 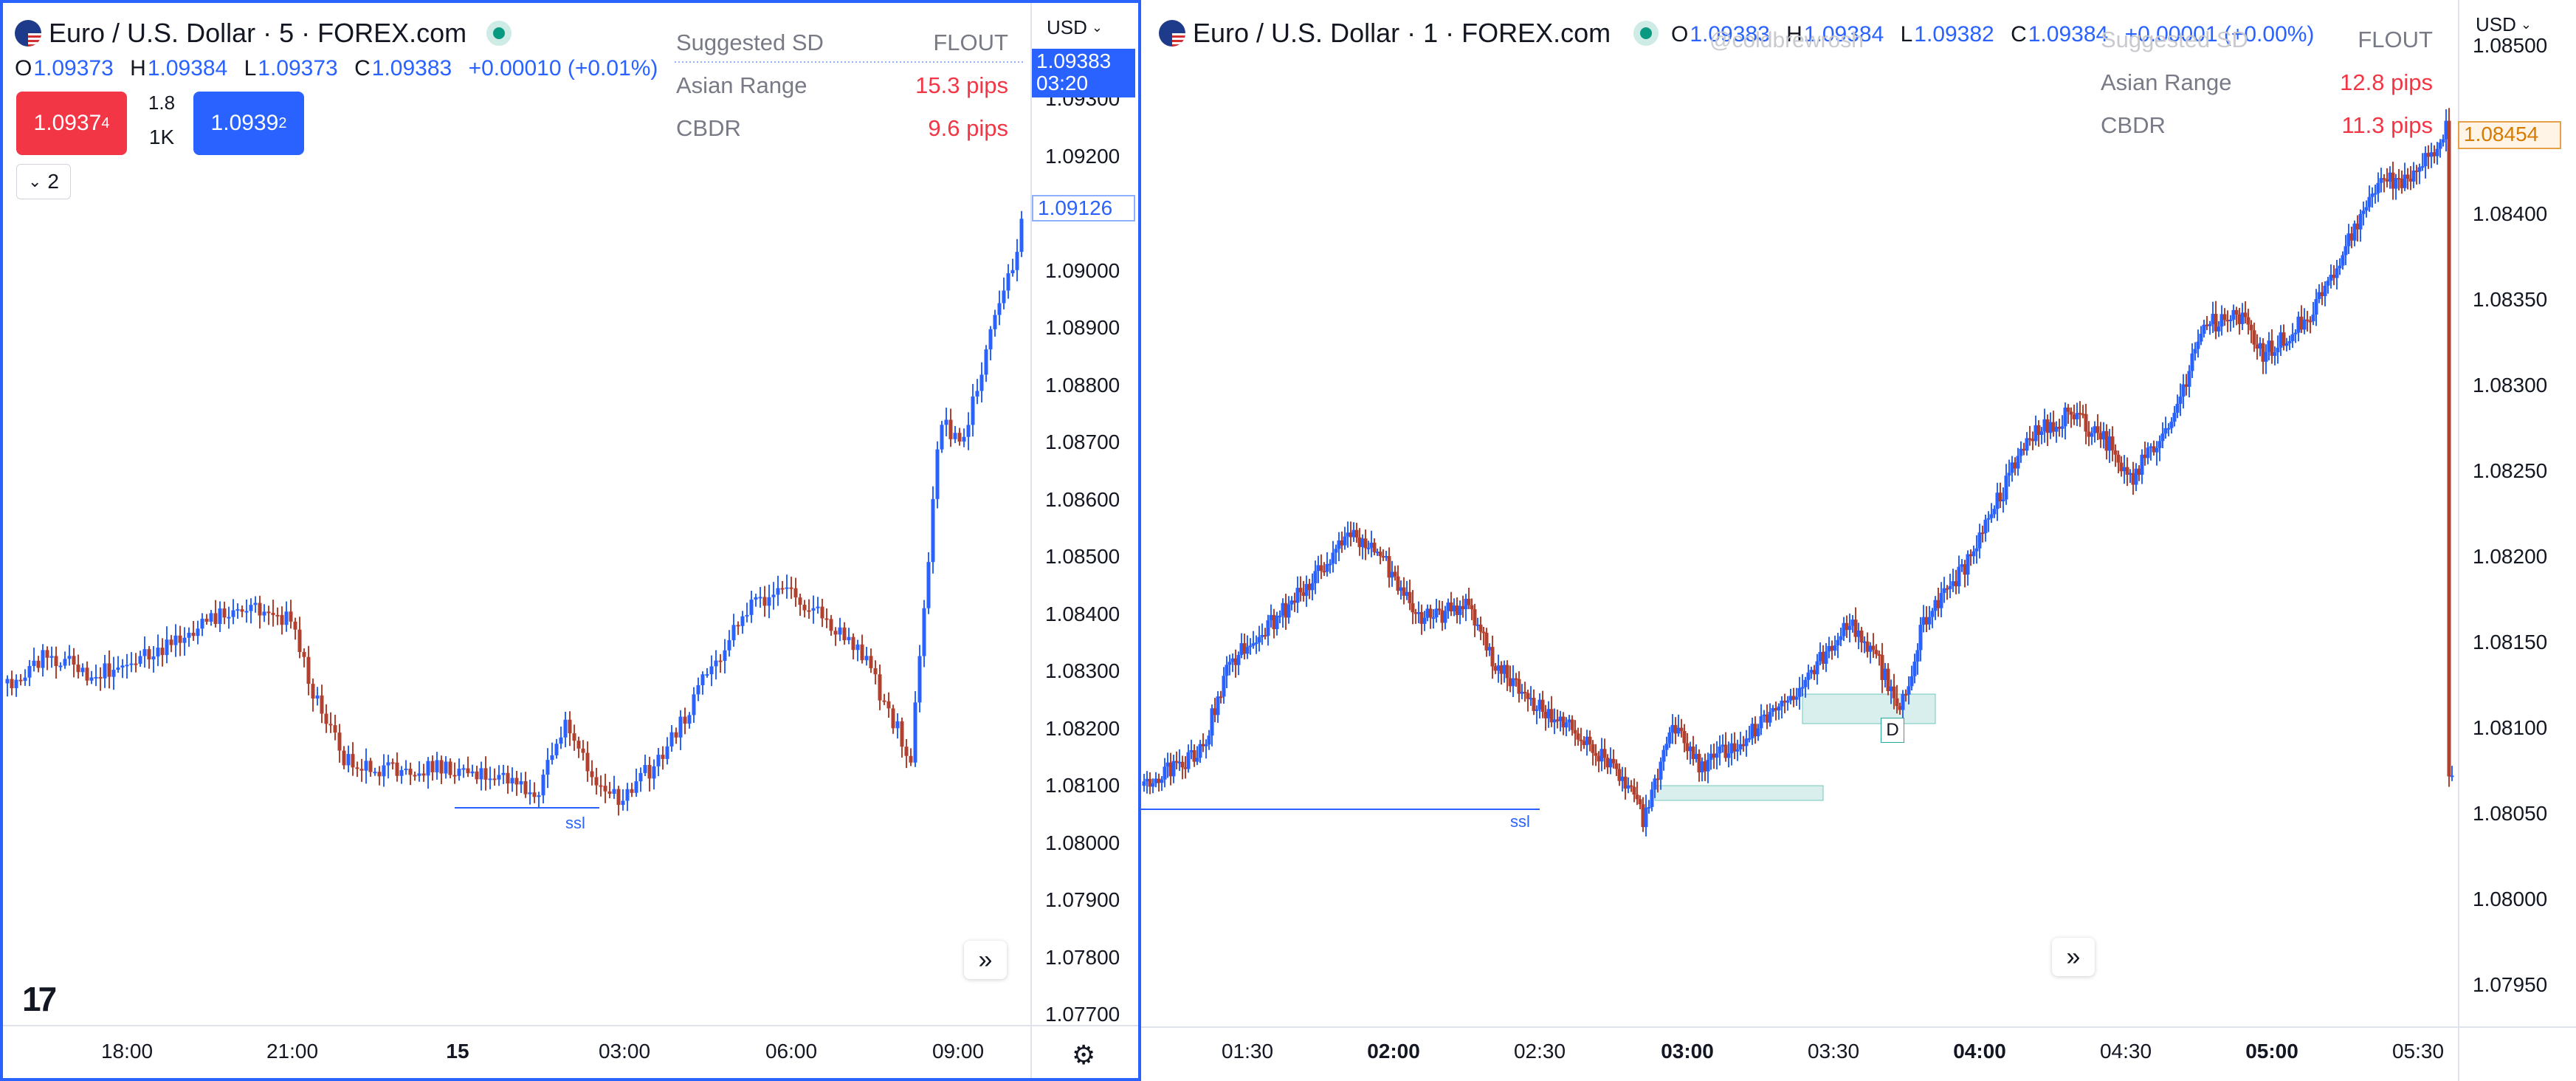 What do you see at coordinates (44, 181) in the screenshot?
I see `indicators-collapse-button: ⌄ 2` at bounding box center [44, 181].